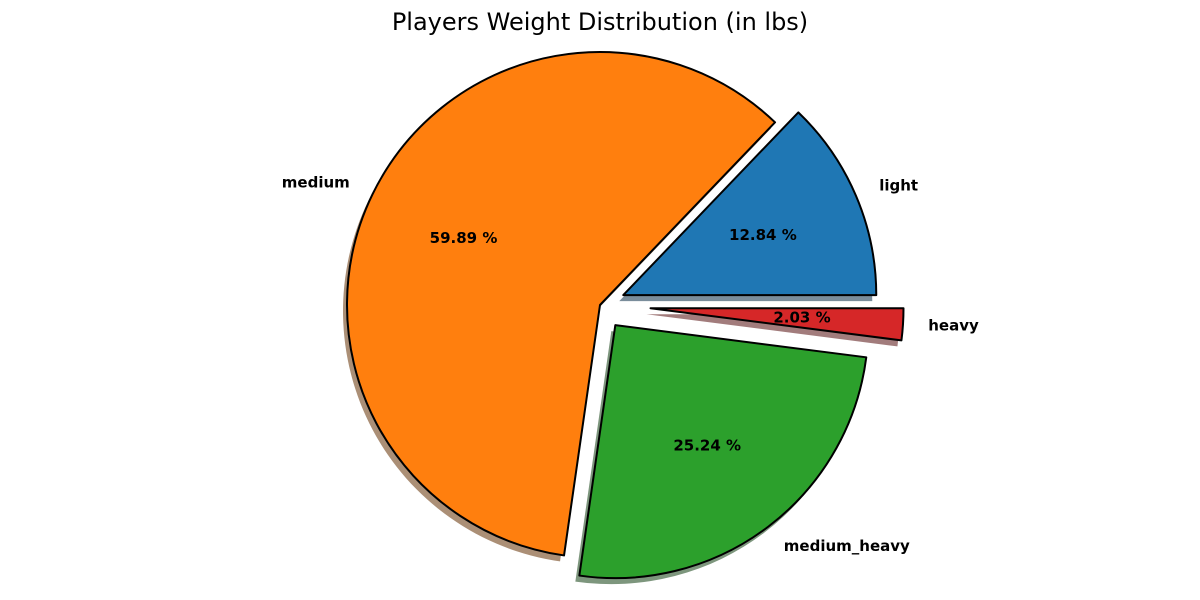  I want to click on slice-category-label-light: light, so click(898, 185).